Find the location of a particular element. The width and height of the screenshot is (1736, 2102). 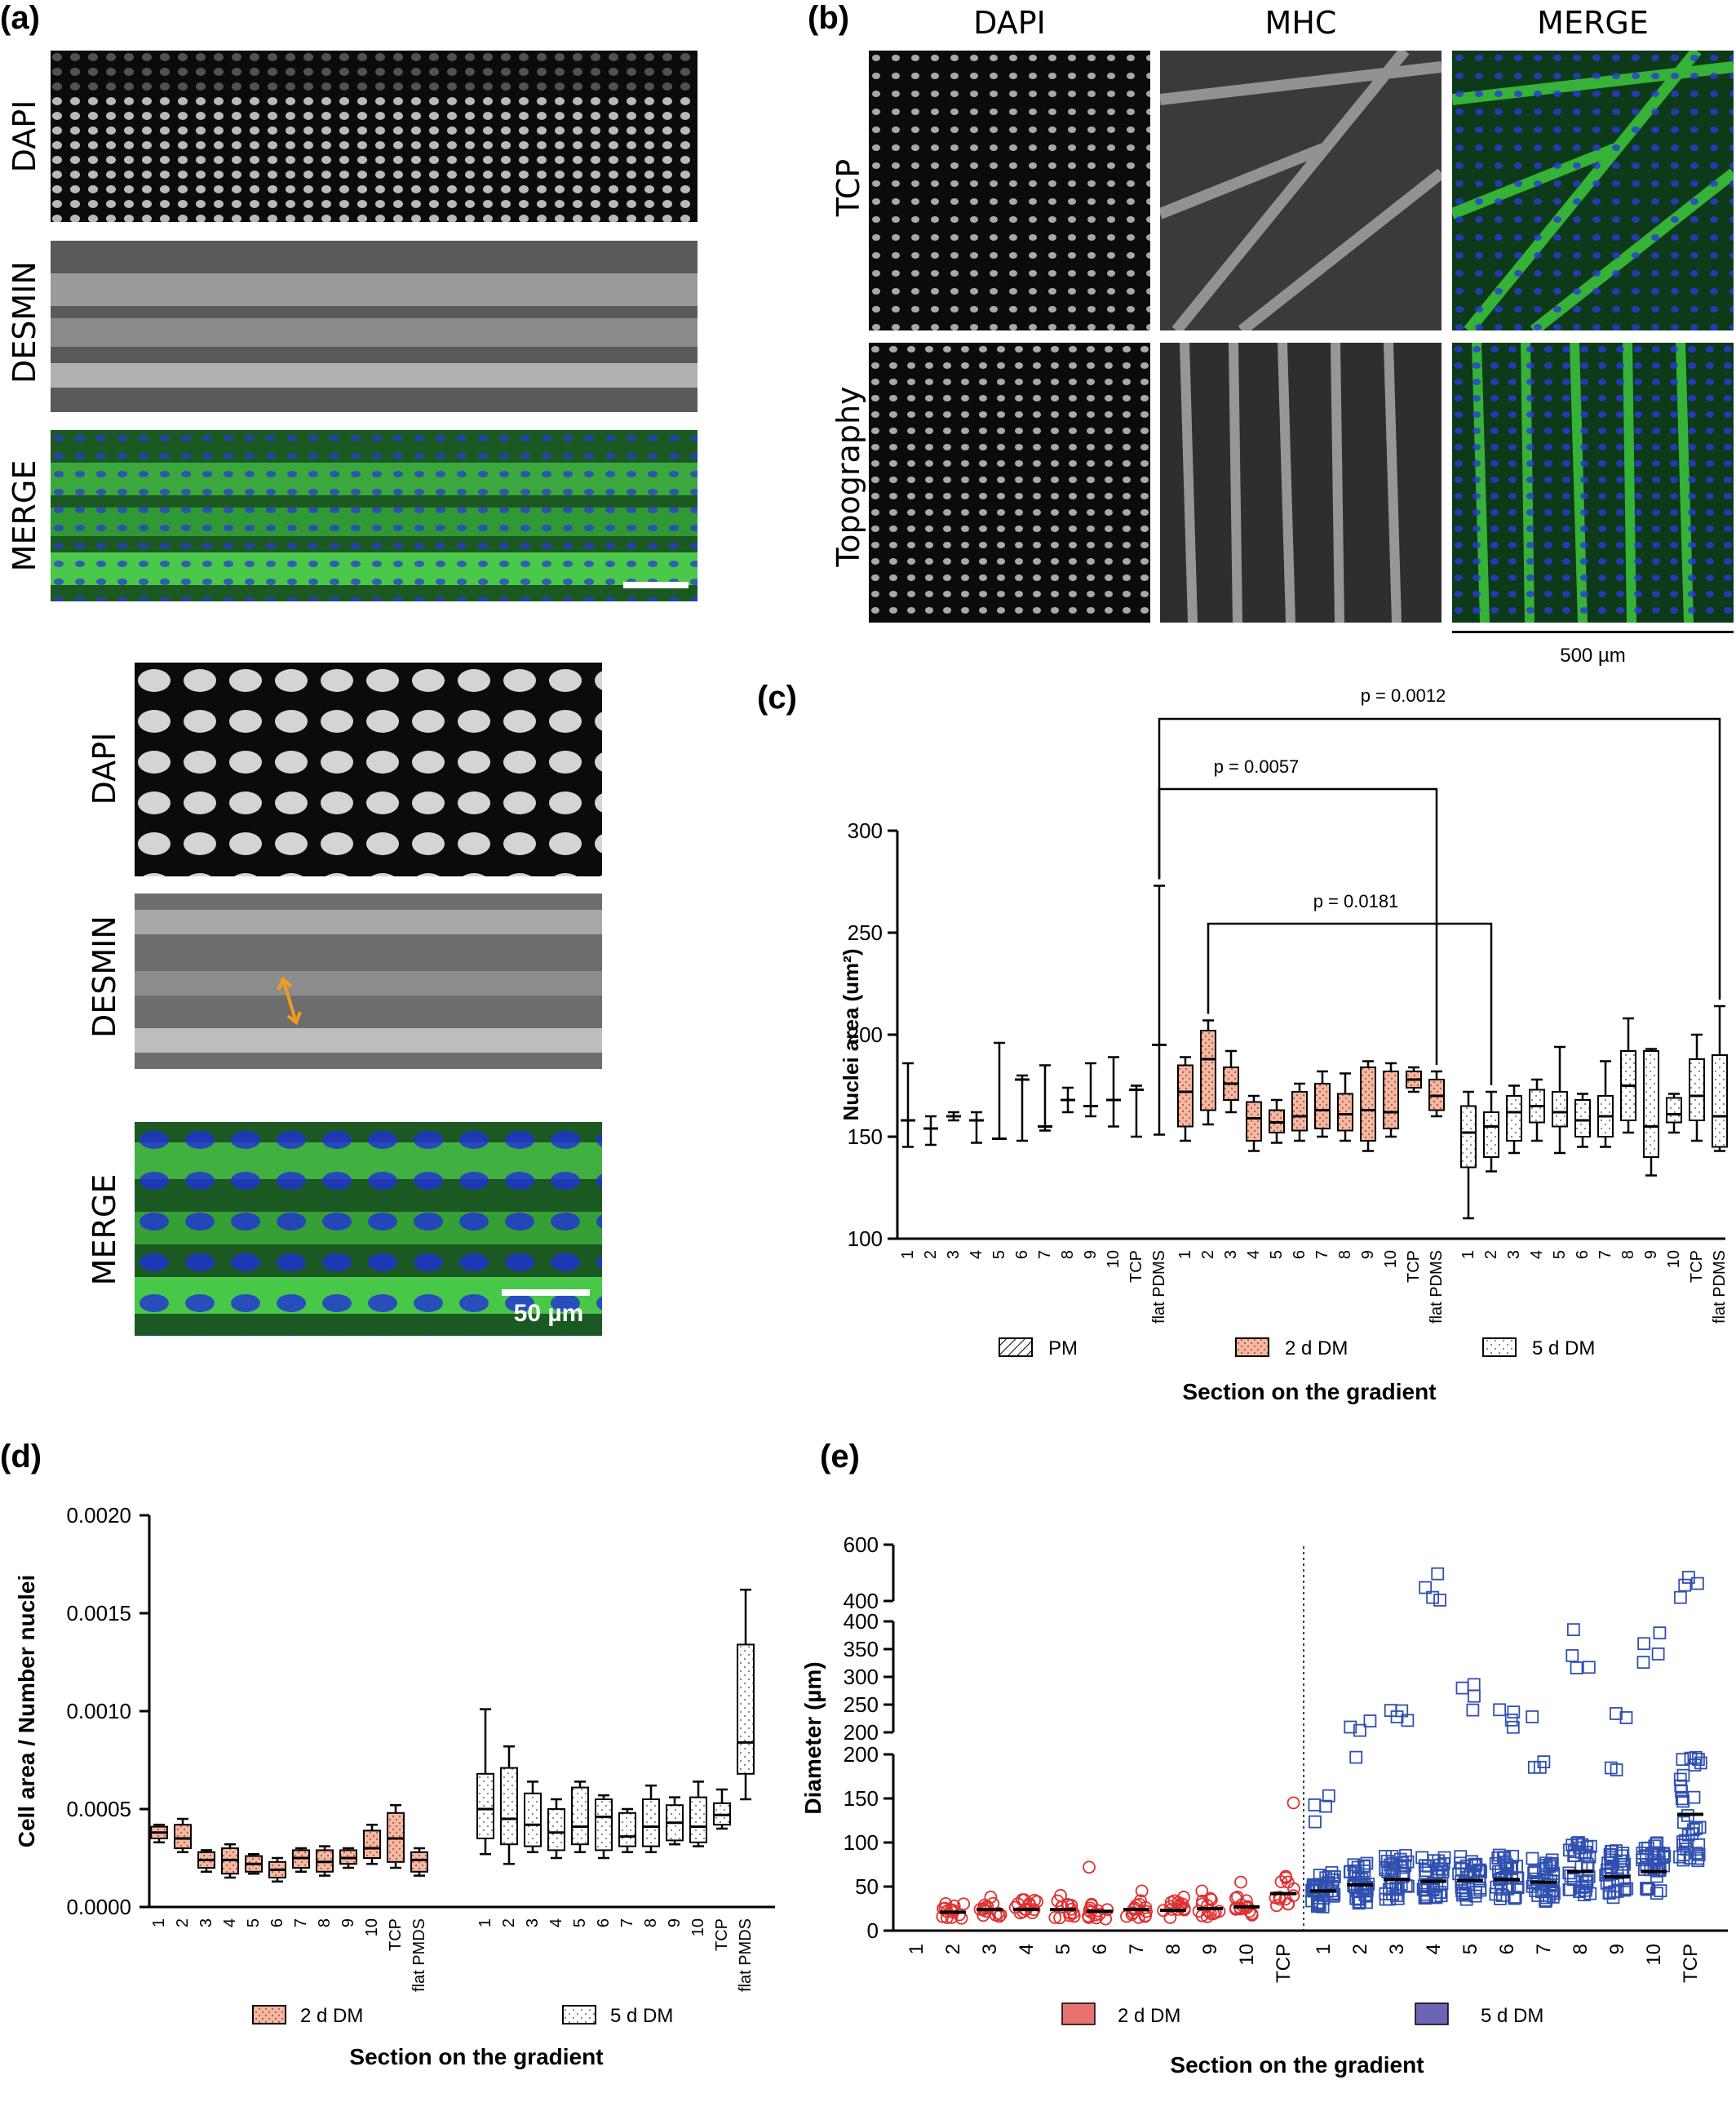

c-x-tick-label: 9 is located at coordinates (1091, 1255).